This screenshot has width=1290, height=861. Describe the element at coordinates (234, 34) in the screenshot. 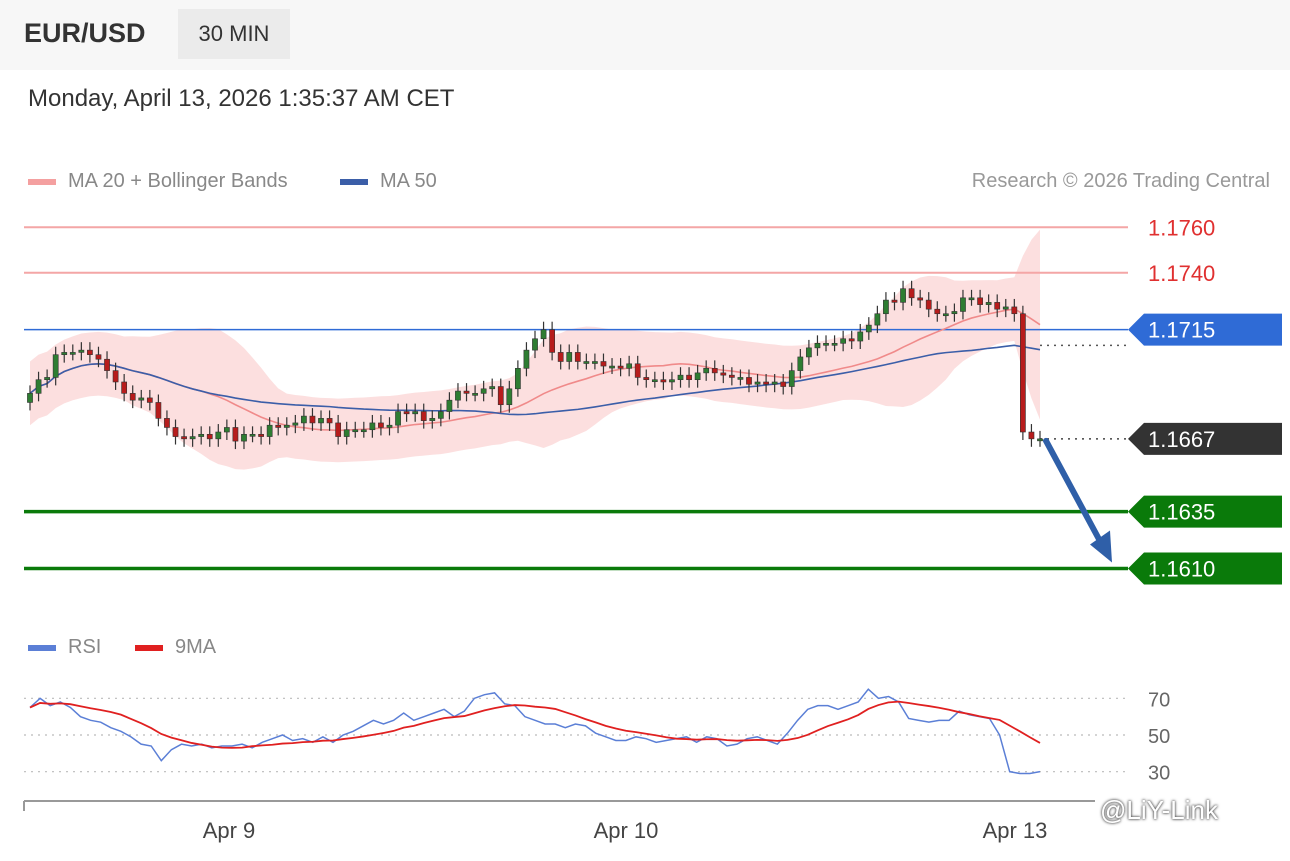

I see `timeframe-button: 30 MIN` at that location.